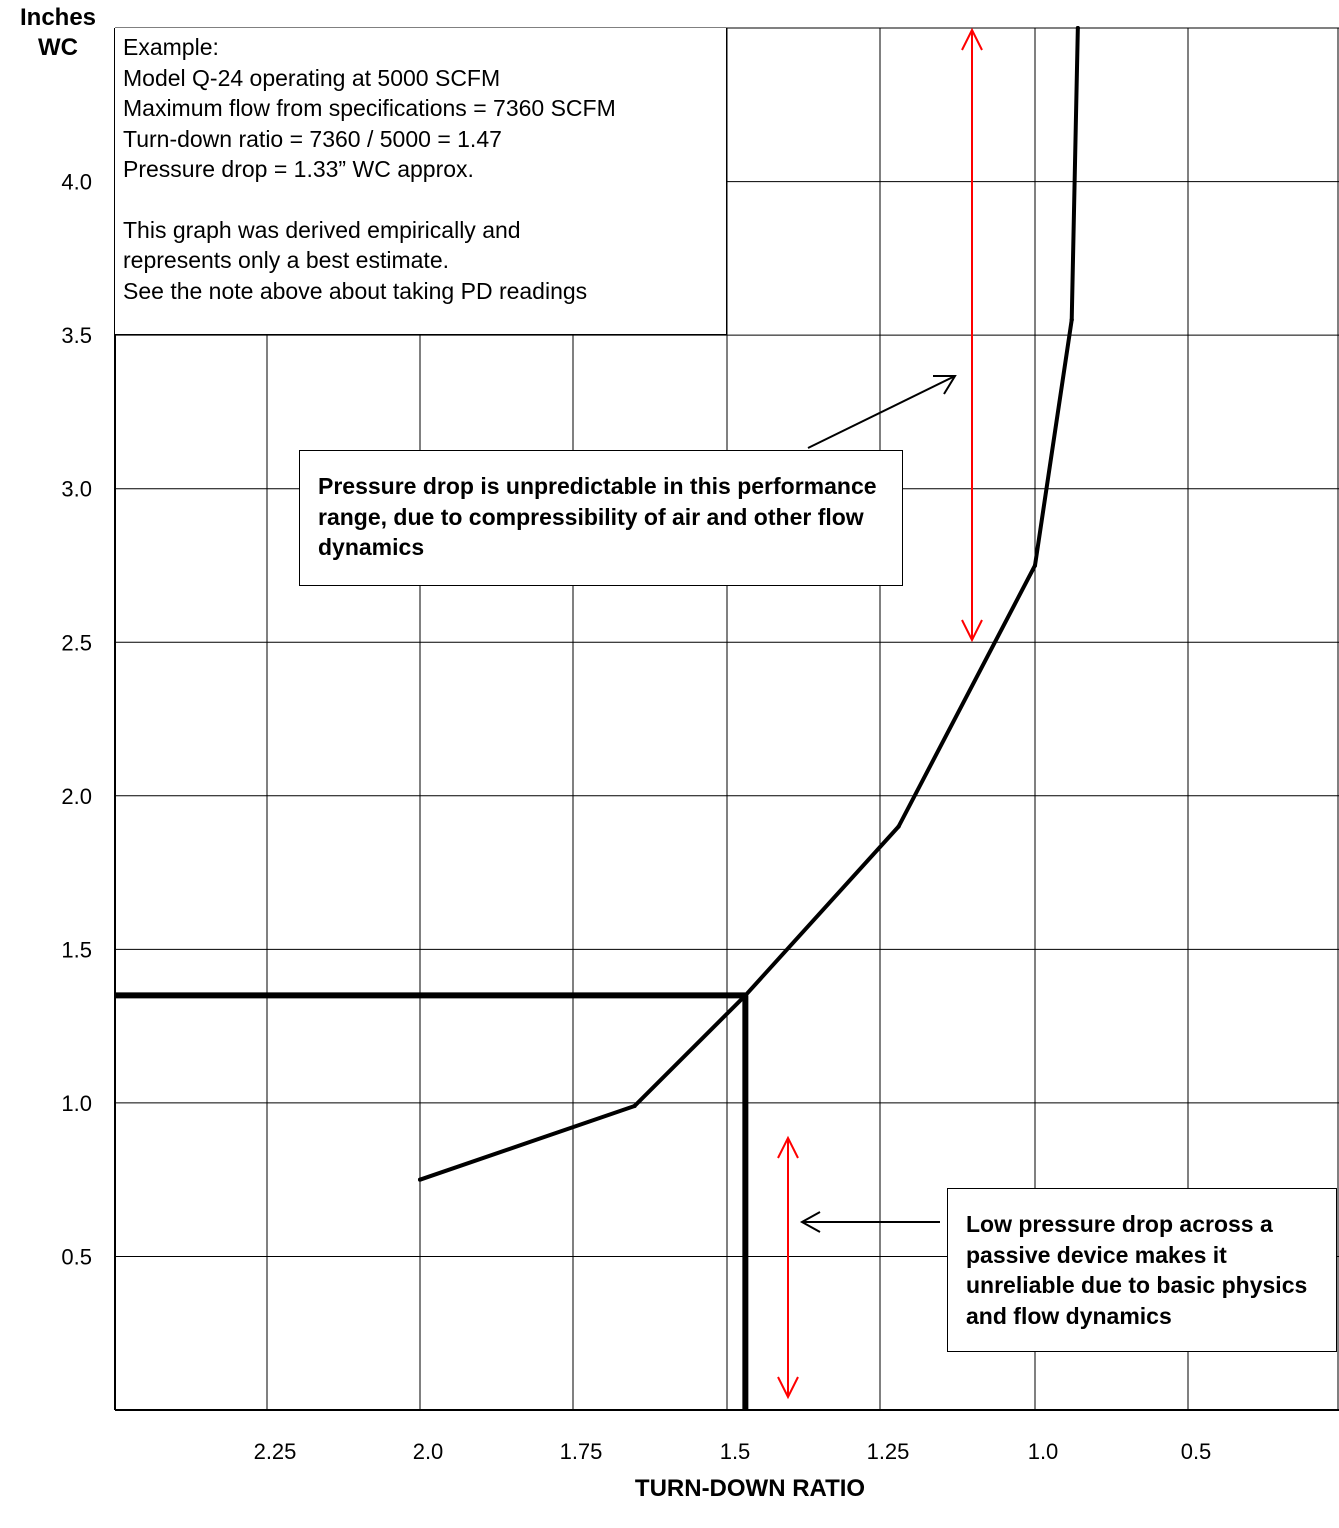 Image resolution: width=1339 pixels, height=1528 pixels. Describe the element at coordinates (810, 1222) in the screenshot. I see `pointer-arrow-bottom-head` at that location.